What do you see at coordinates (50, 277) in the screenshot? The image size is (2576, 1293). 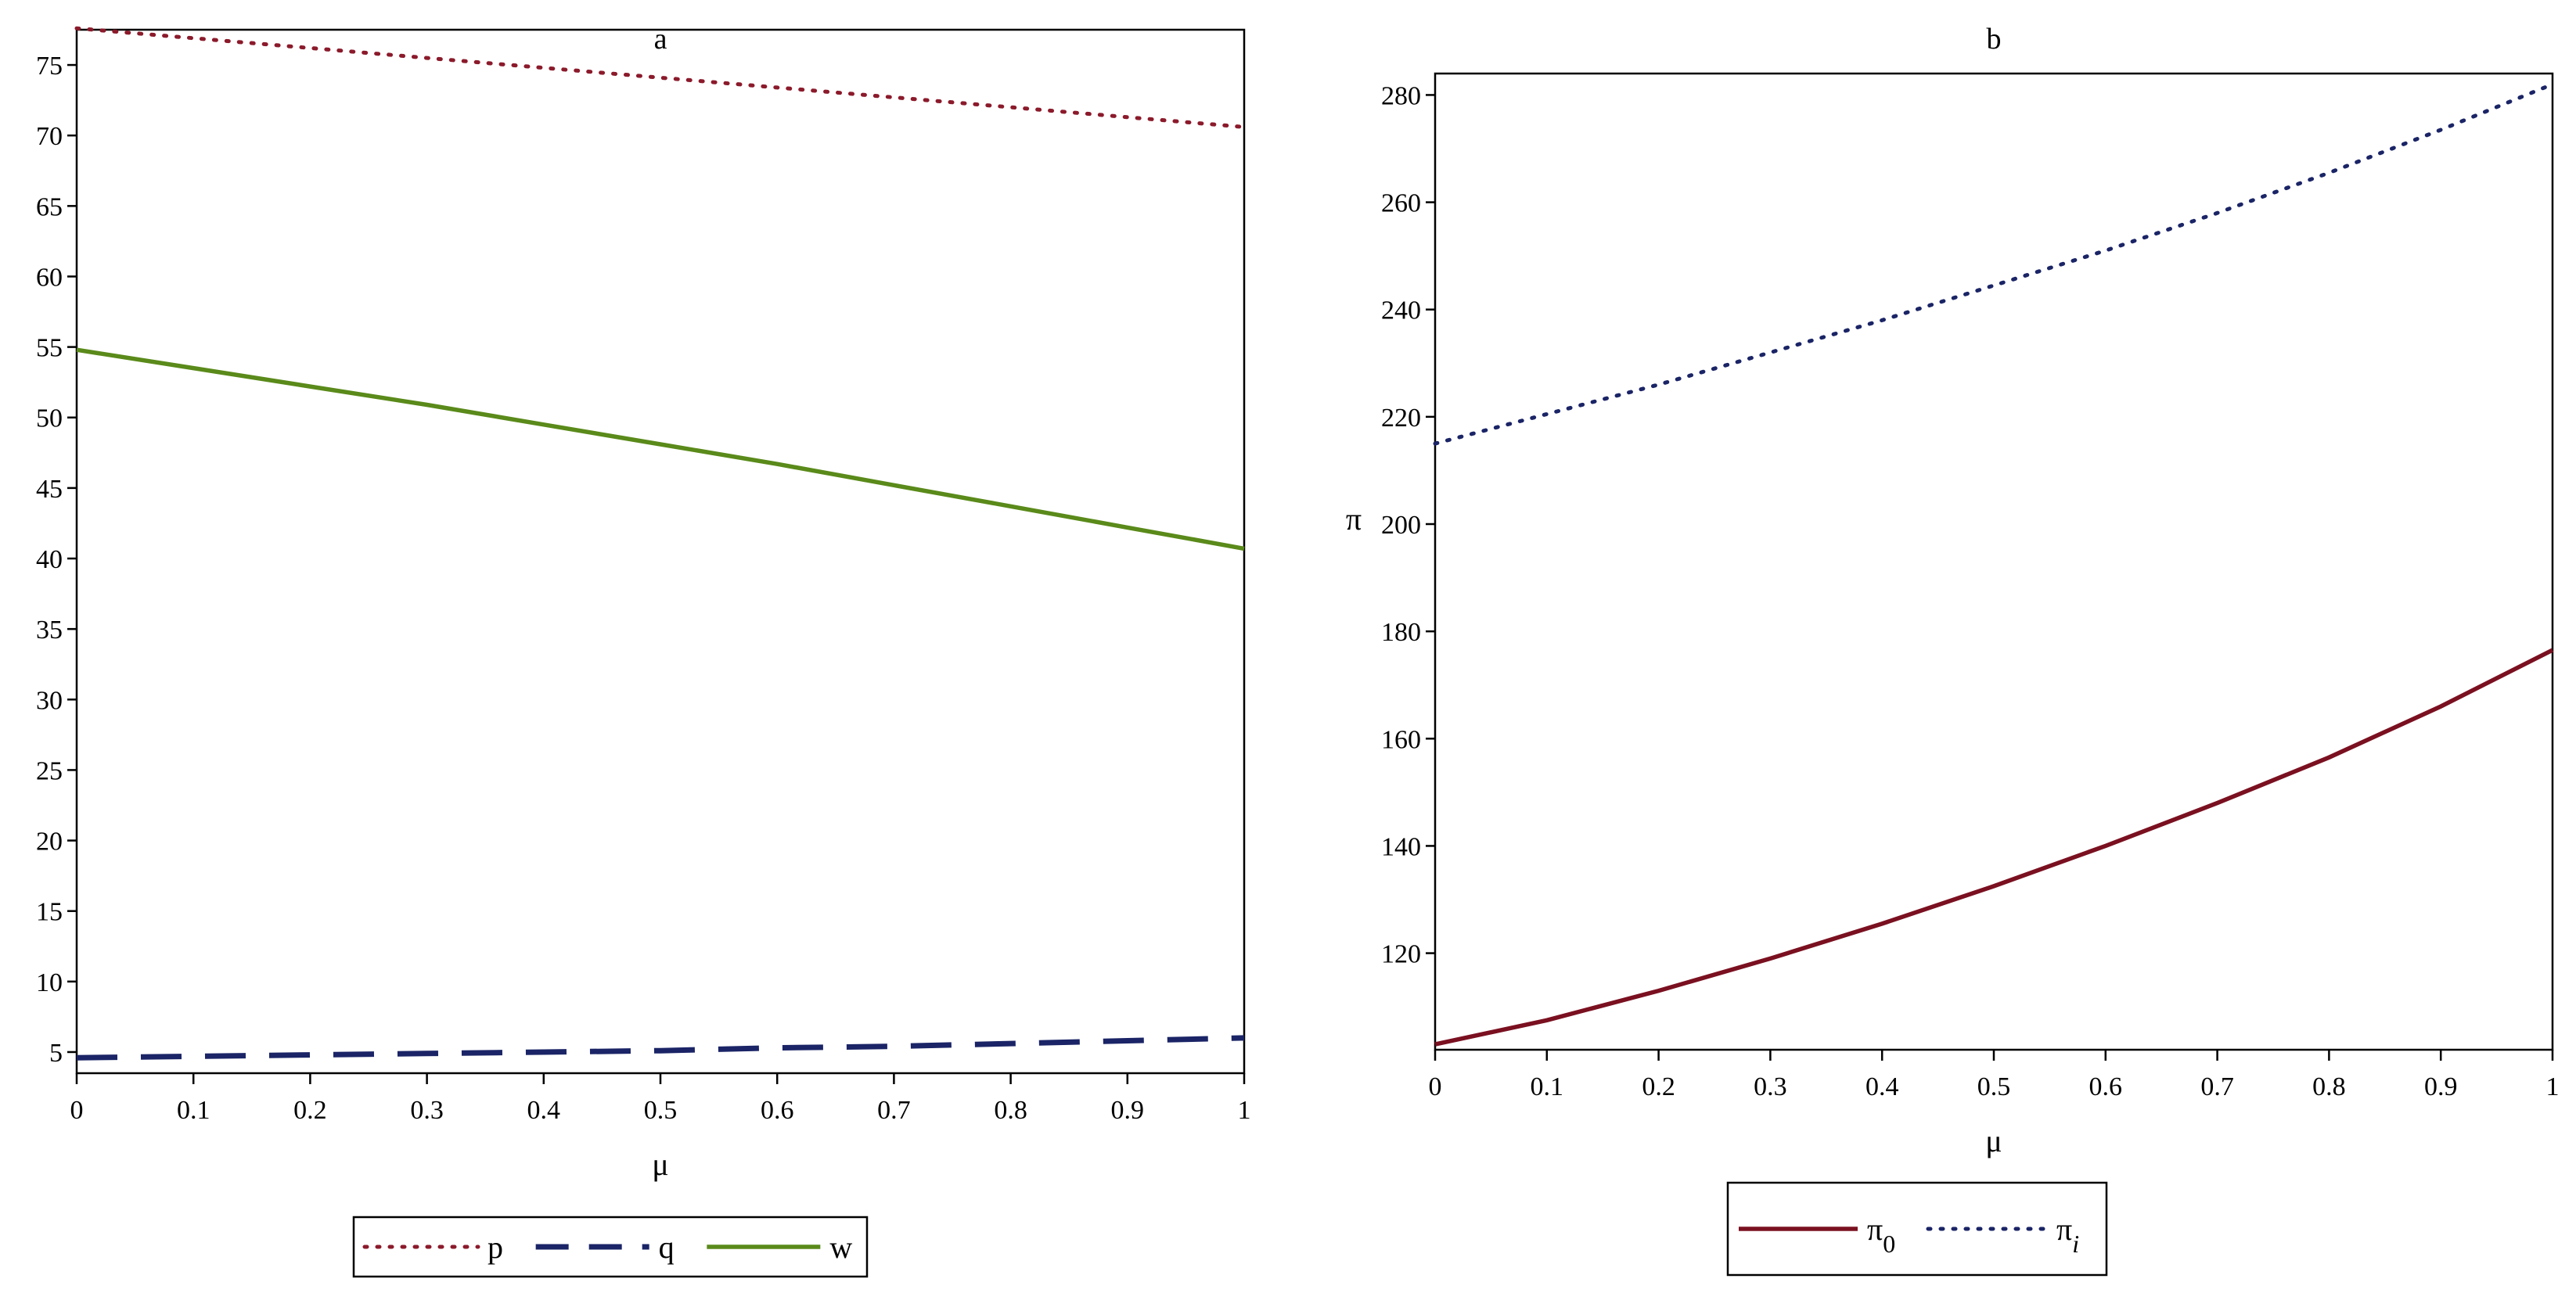 I see `y-tick-label: 60` at bounding box center [50, 277].